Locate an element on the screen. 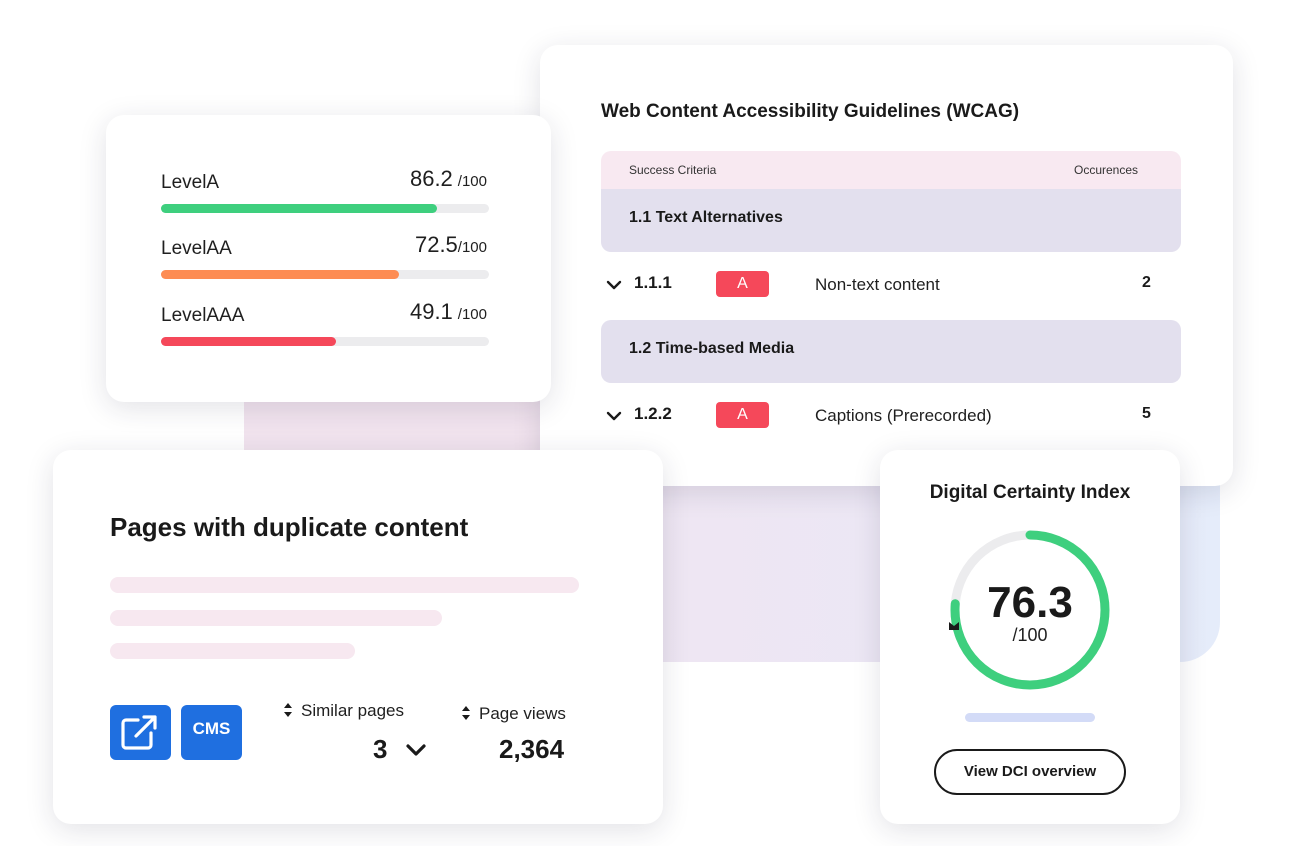 This screenshot has width=1292, height=846. dci-value: 76.3 is located at coordinates (1030, 602).